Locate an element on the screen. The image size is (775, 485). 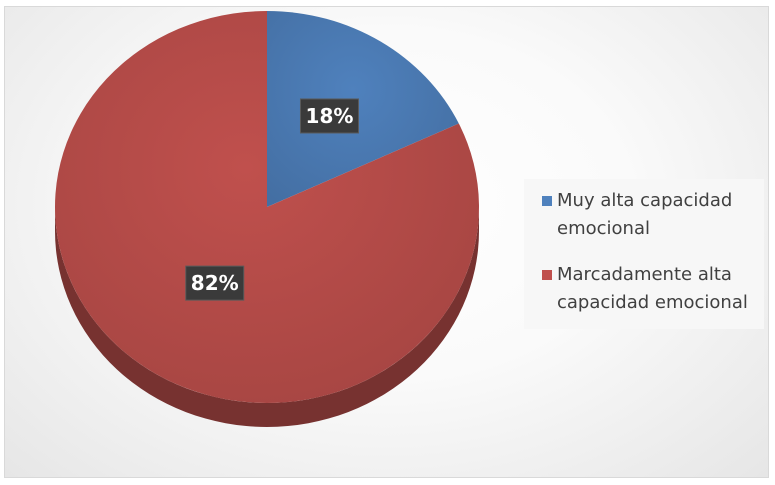
data-label-1: 82% is located at coordinates (215, 283).